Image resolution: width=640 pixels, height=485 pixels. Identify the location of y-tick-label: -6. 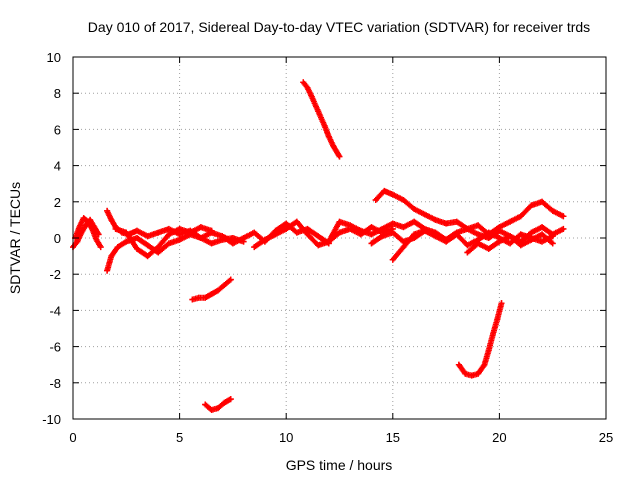
(55, 347).